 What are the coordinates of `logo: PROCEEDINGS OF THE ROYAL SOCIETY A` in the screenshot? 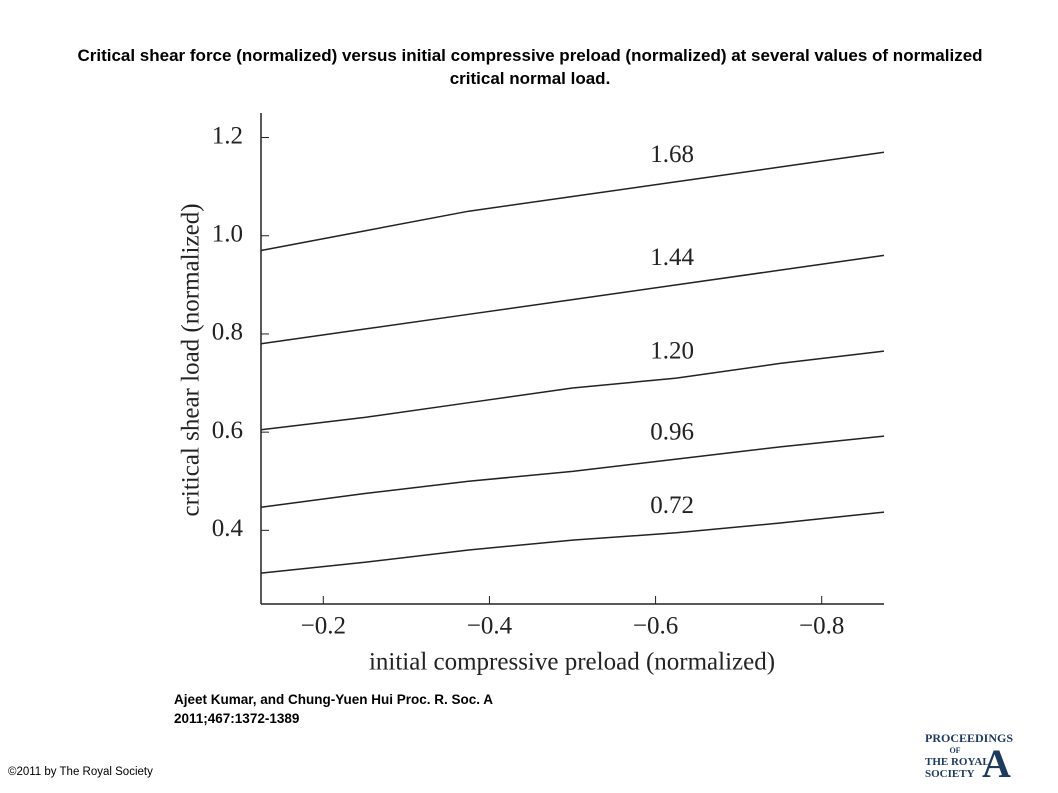 It's located at (969, 758).